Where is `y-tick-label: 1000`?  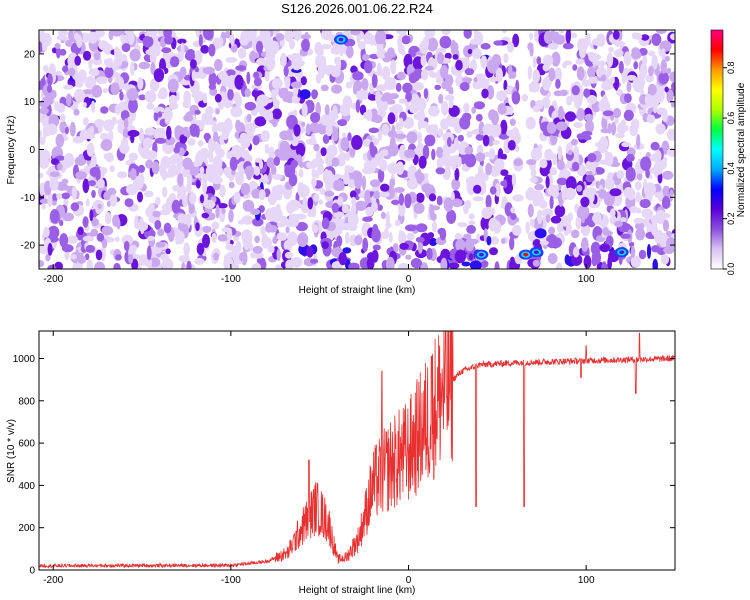
y-tick-label: 1000 is located at coordinates (24, 359).